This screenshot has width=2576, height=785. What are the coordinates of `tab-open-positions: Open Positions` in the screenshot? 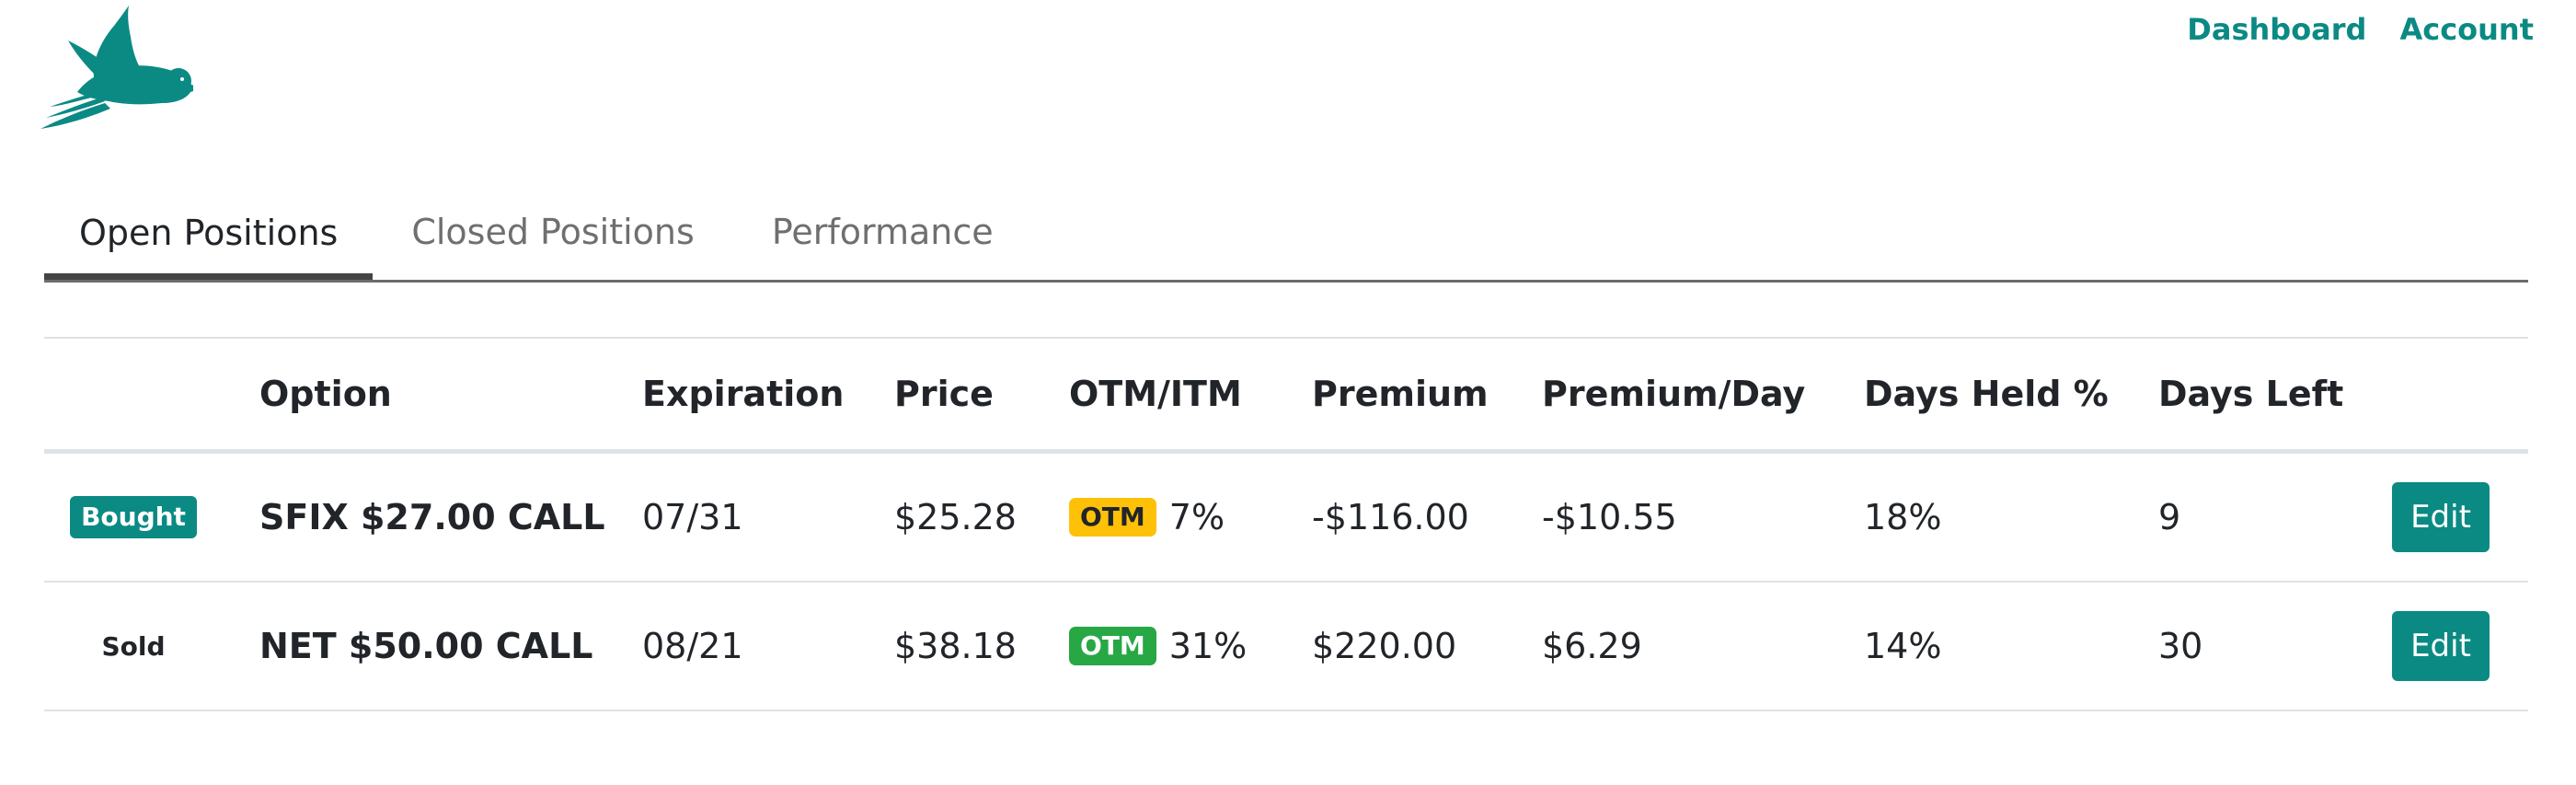 It's located at (209, 232).